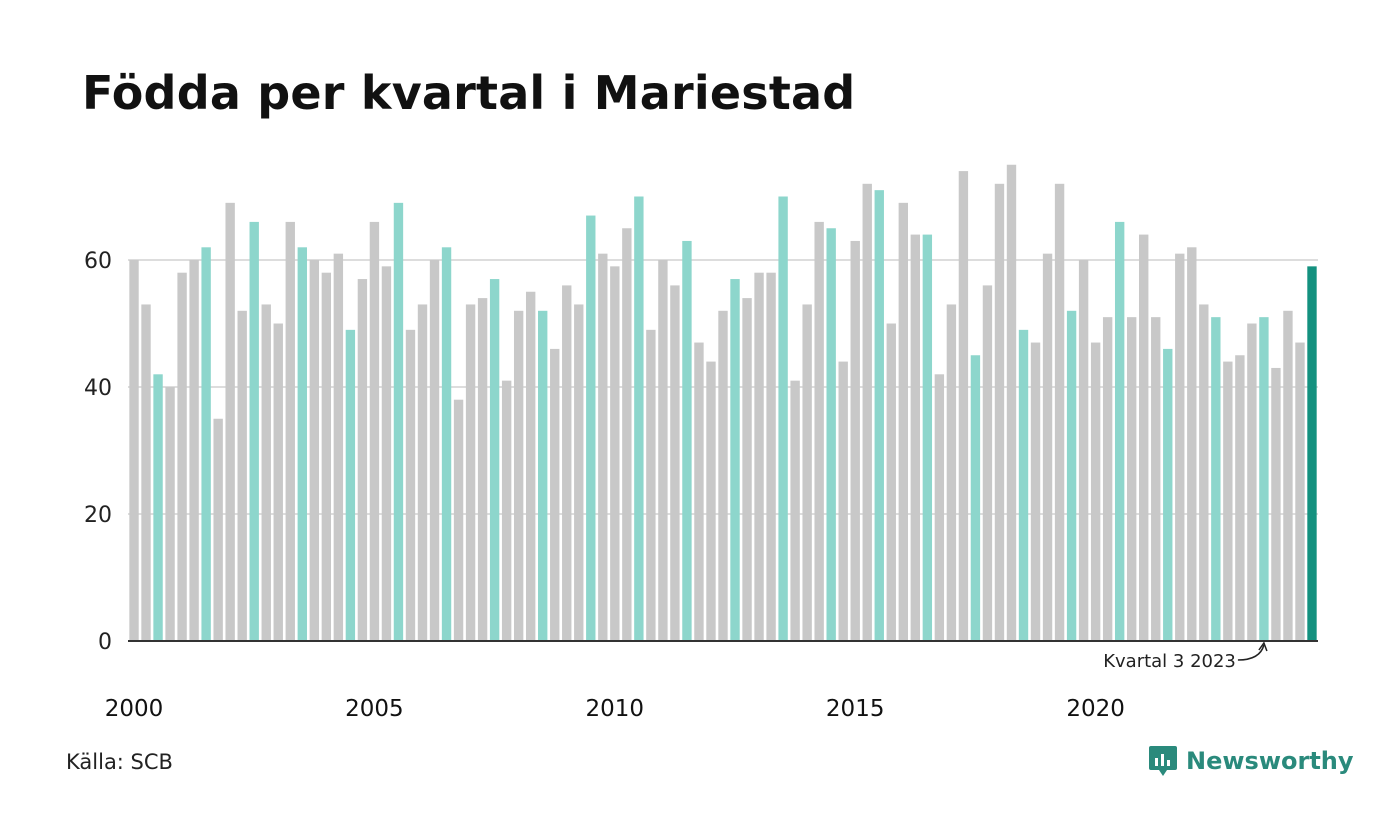  What do you see at coordinates (1270, 761) in the screenshot?
I see `brand-name: Newsworthy` at bounding box center [1270, 761].